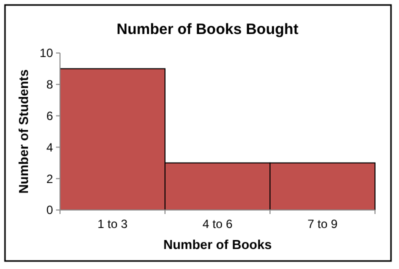  Describe the element at coordinates (217, 224) in the screenshot. I see `x-tick-label: 4 to 6` at that location.